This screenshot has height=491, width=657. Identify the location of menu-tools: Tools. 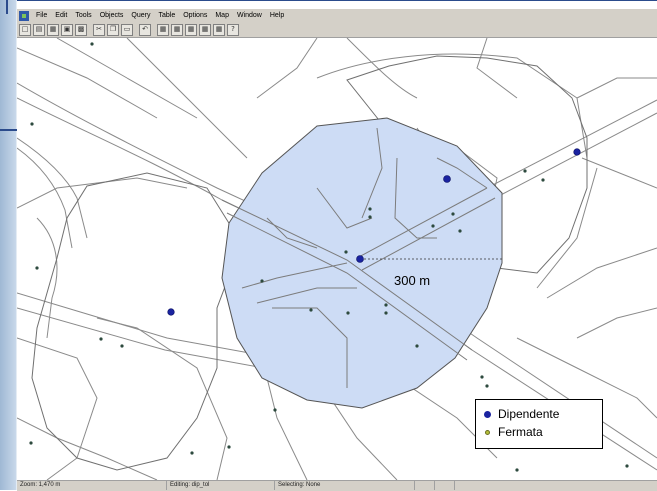
(83, 15).